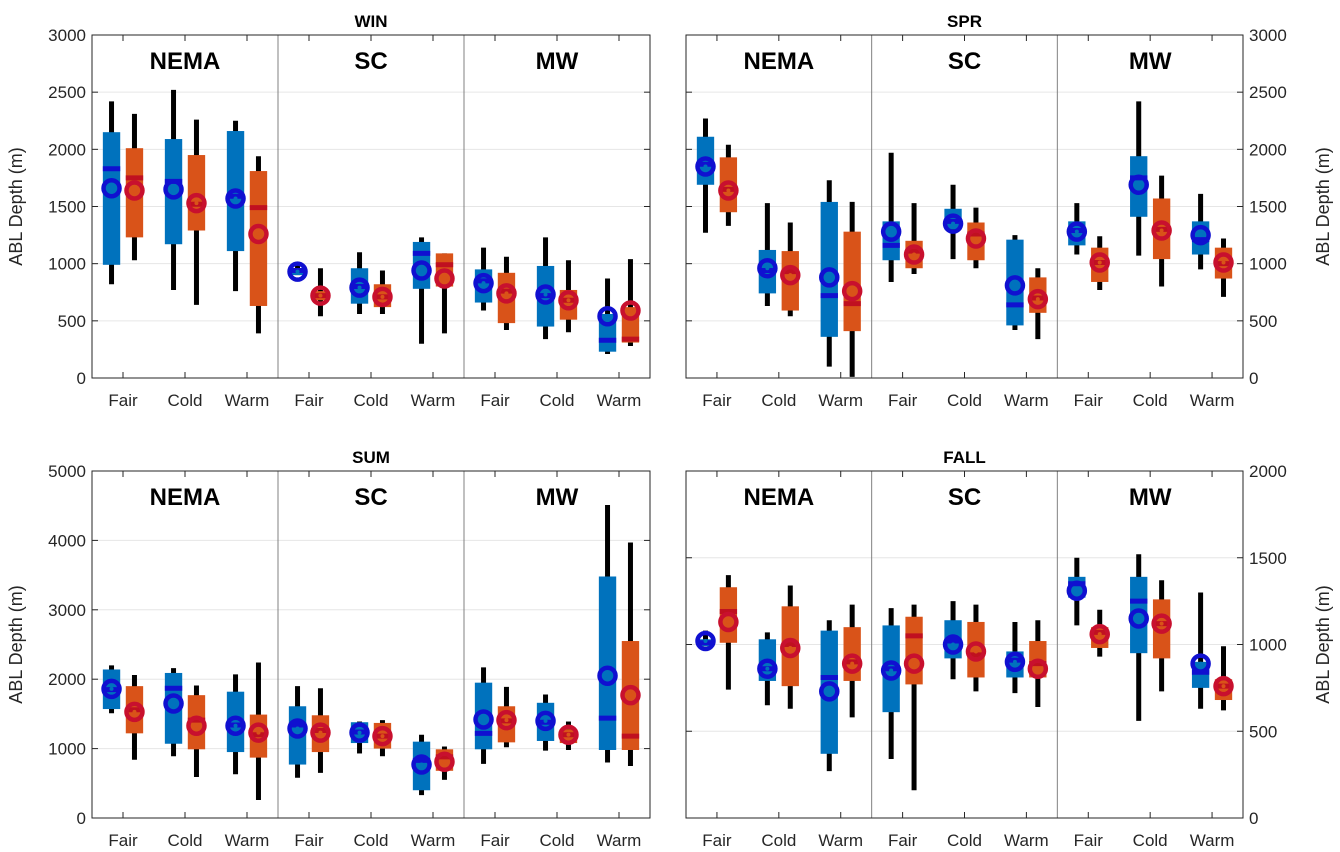 The height and width of the screenshot is (852, 1340). I want to click on ytick-label: 0, so click(1253, 378).